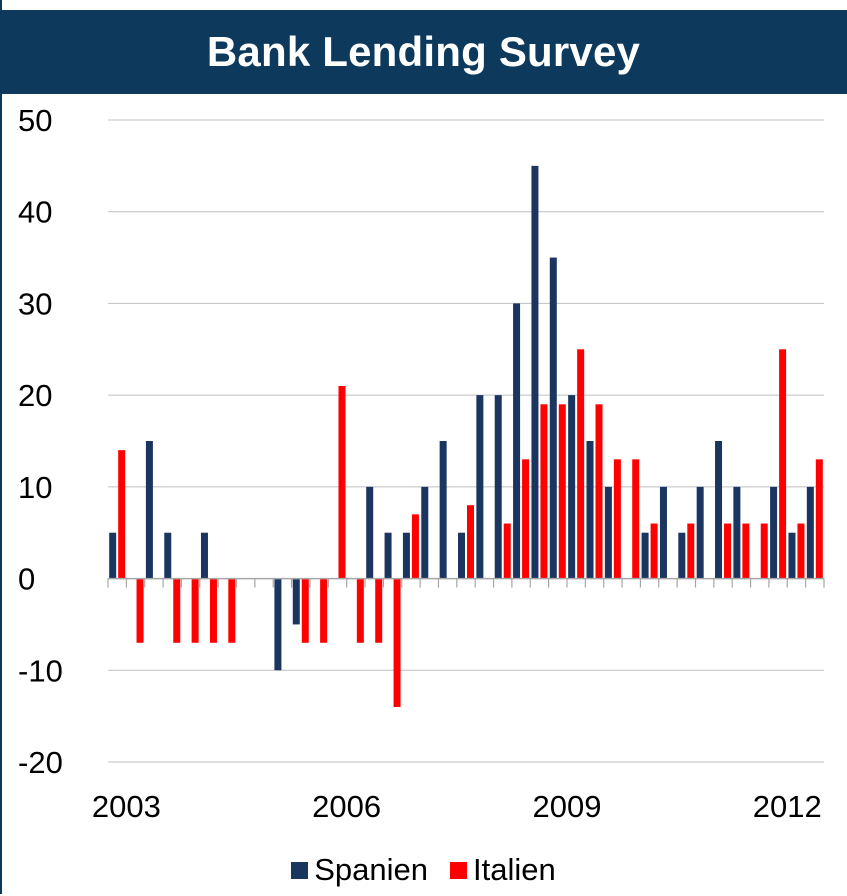  I want to click on legend-label-spanien: Spanien, so click(371, 869).